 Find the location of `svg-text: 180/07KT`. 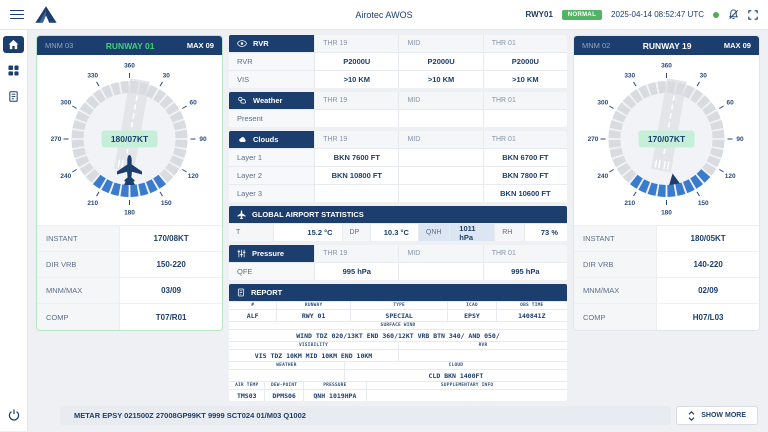

svg-text: 180/07KT is located at coordinates (130, 139).